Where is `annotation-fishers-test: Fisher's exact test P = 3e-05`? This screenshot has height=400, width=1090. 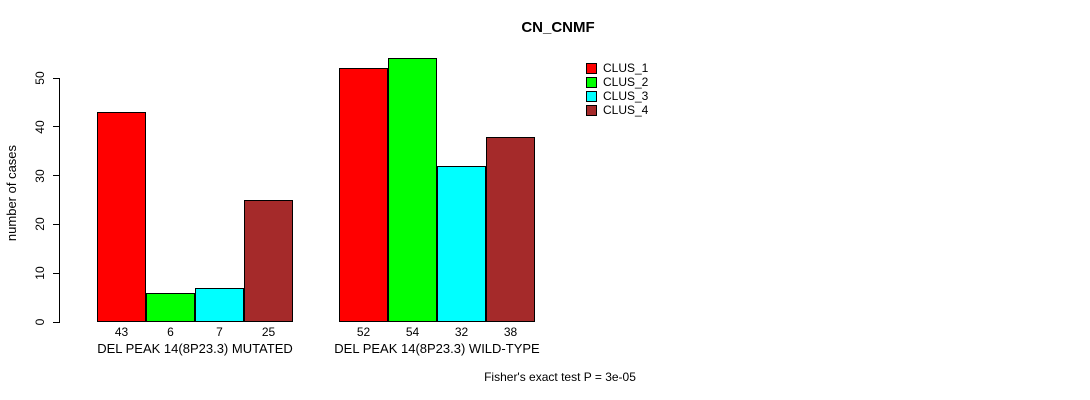
annotation-fishers-test: Fisher's exact test P = 3e-05 is located at coordinates (560, 377).